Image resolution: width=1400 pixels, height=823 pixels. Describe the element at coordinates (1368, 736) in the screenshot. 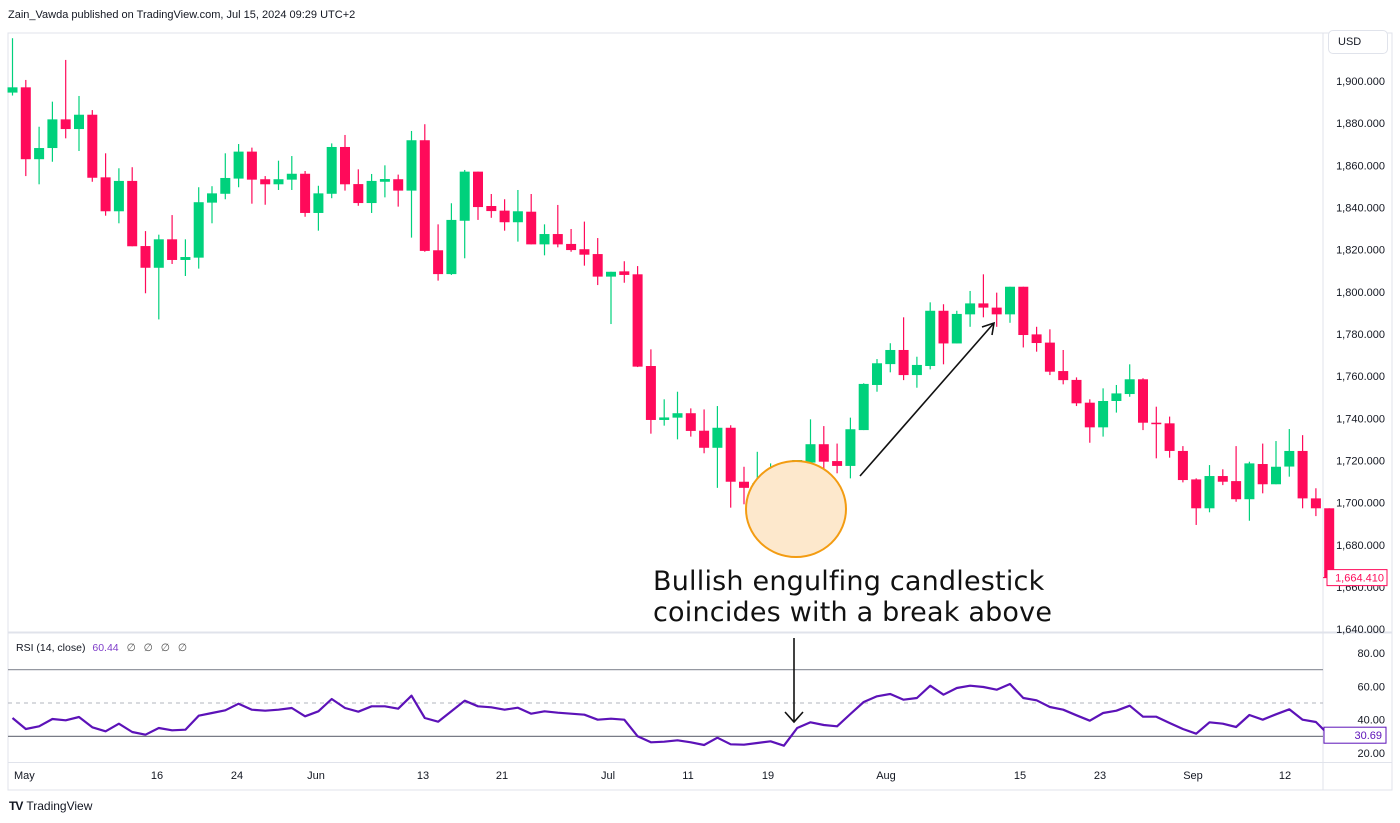

I see `rsi-last-label: 30.69` at that location.